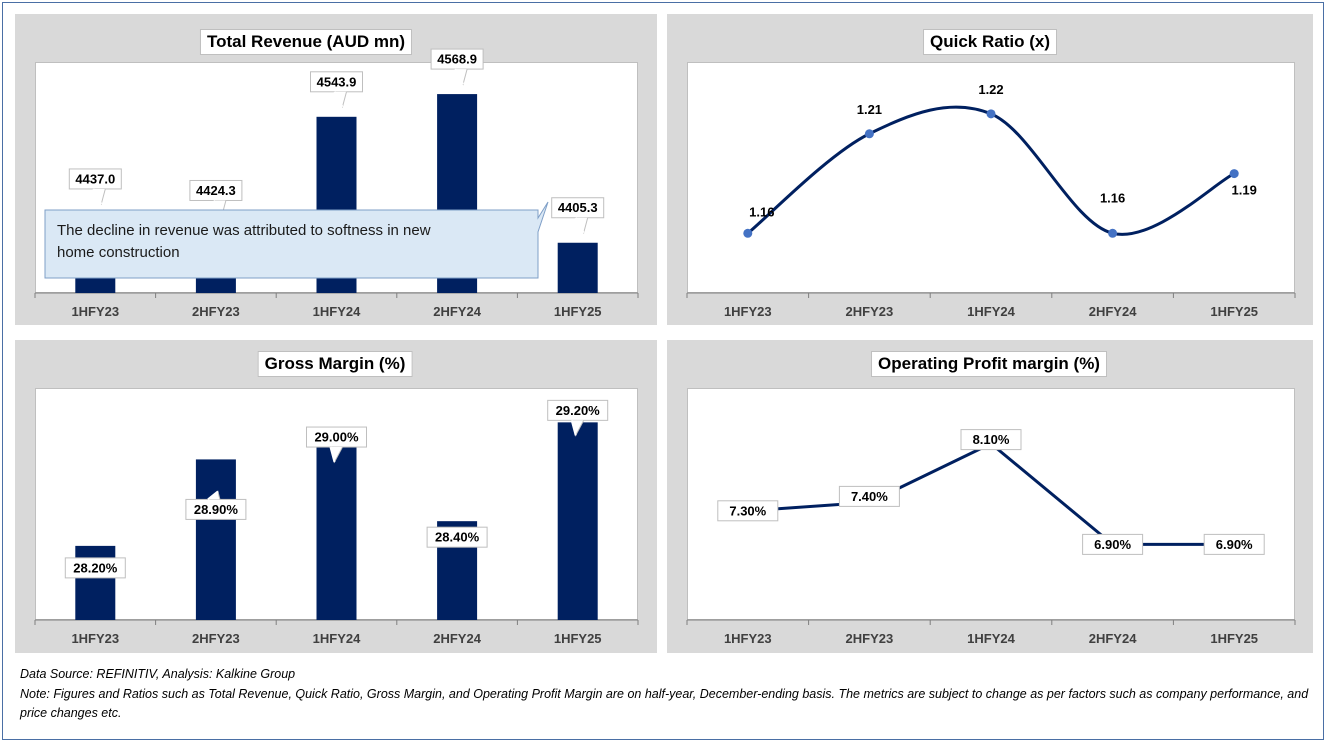 Image resolution: width=1329 pixels, height=744 pixels. Describe the element at coordinates (457, 311) in the screenshot. I see `revenue-category-label: 2HFY24` at that location.